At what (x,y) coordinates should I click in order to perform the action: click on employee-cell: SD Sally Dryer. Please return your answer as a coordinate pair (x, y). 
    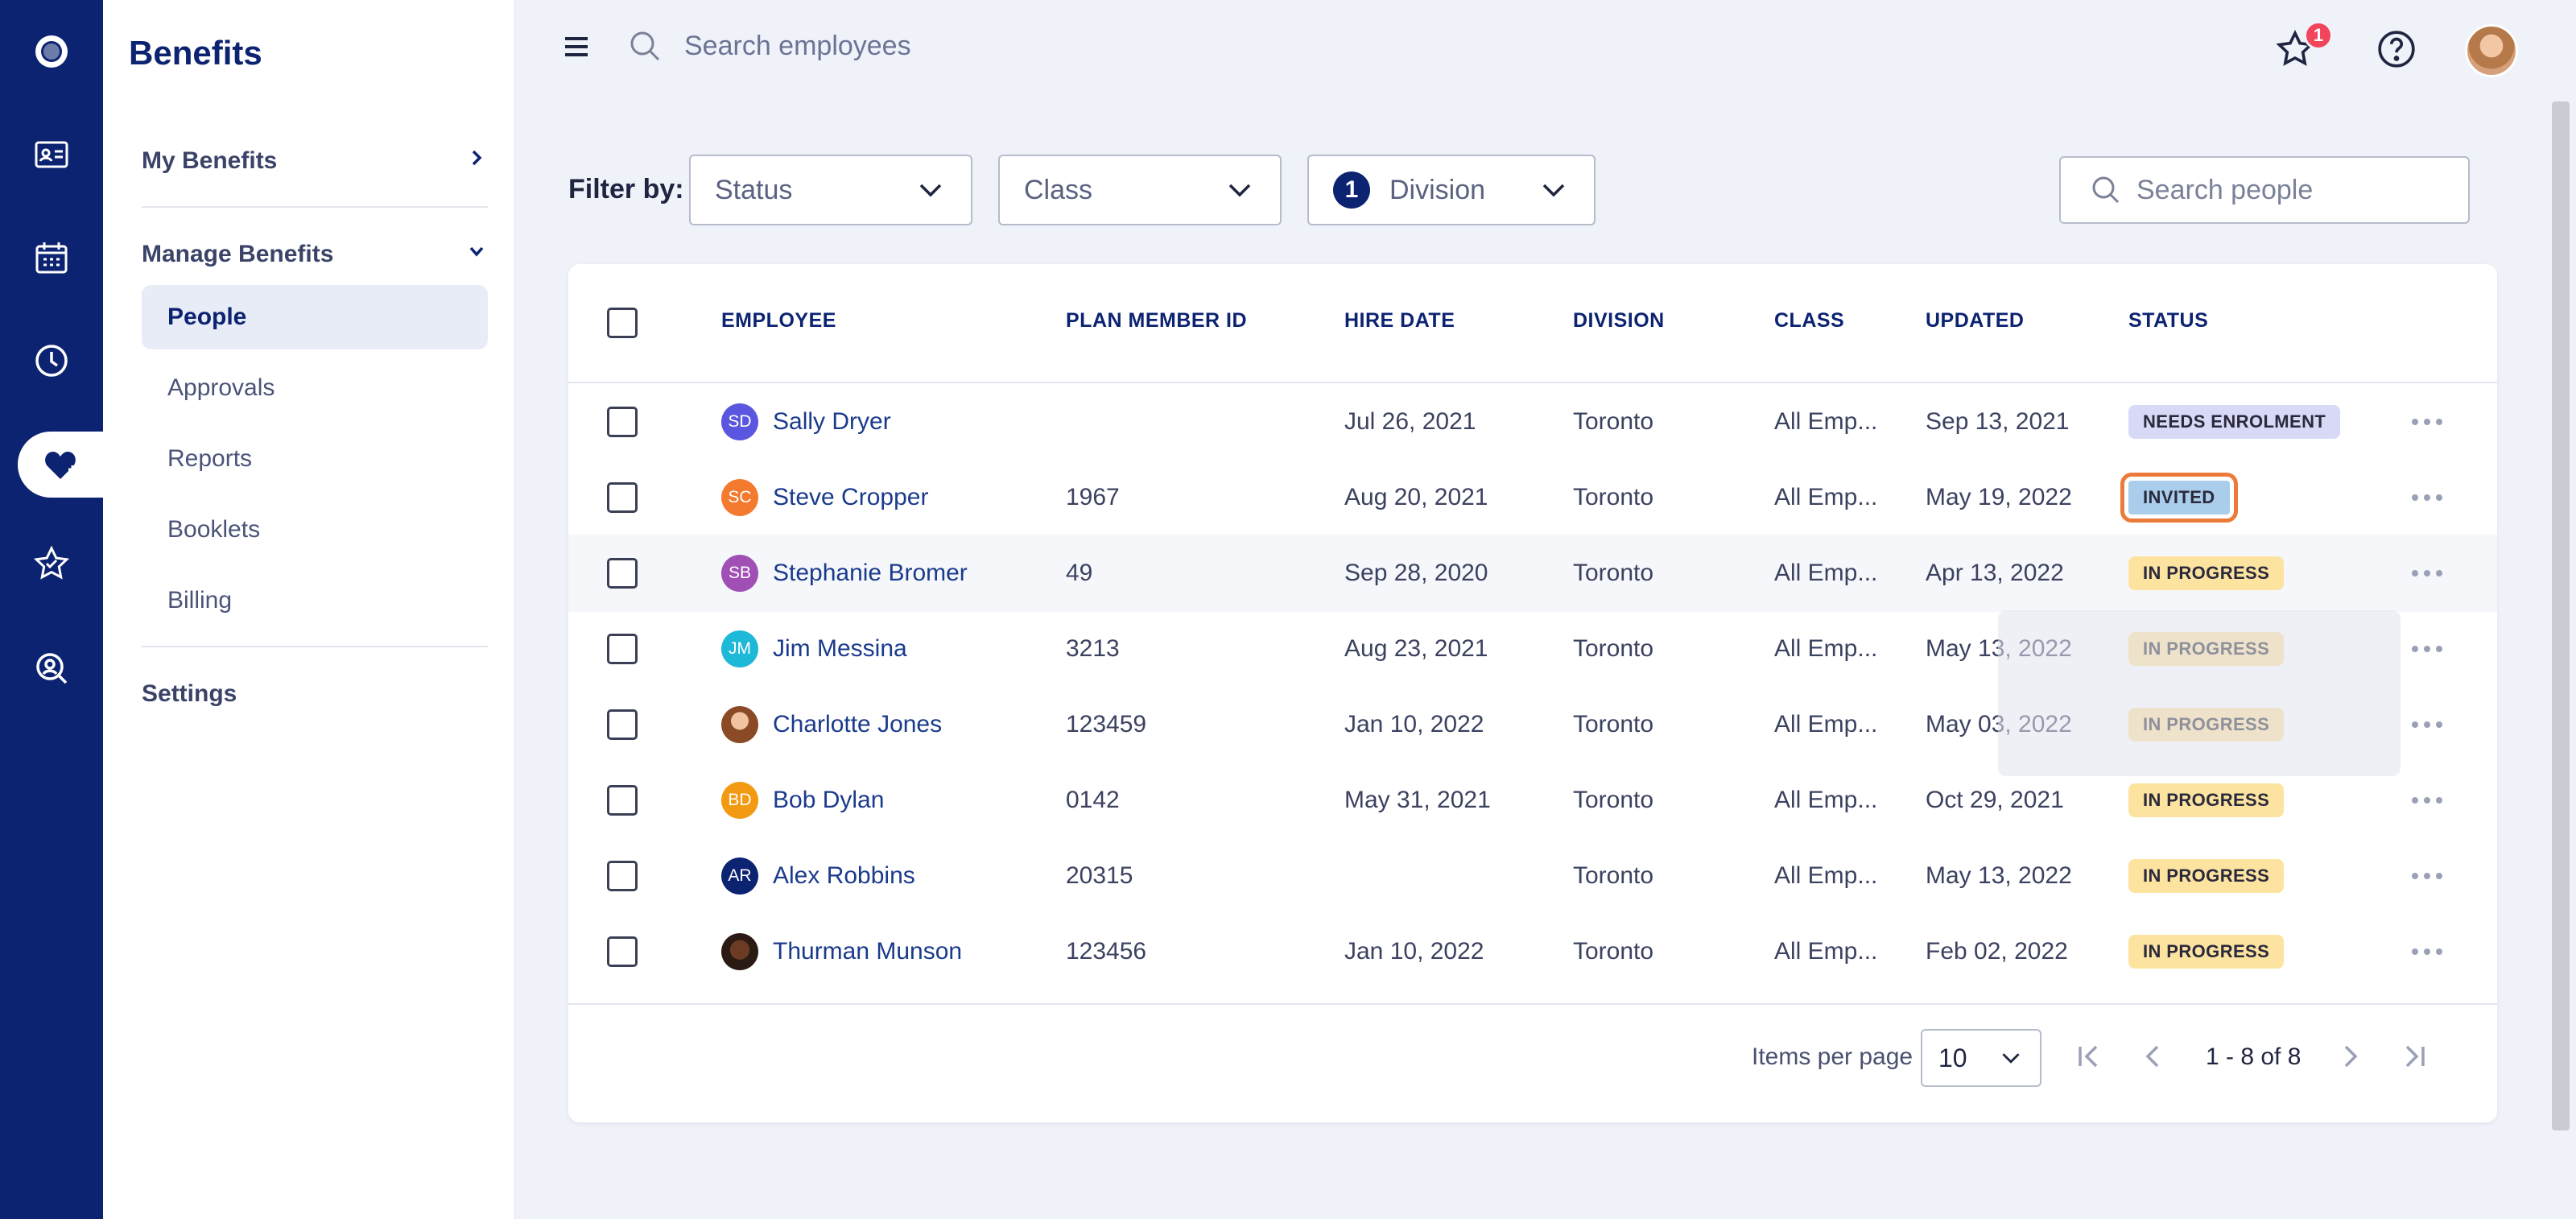
    Looking at the image, I should click on (806, 422).